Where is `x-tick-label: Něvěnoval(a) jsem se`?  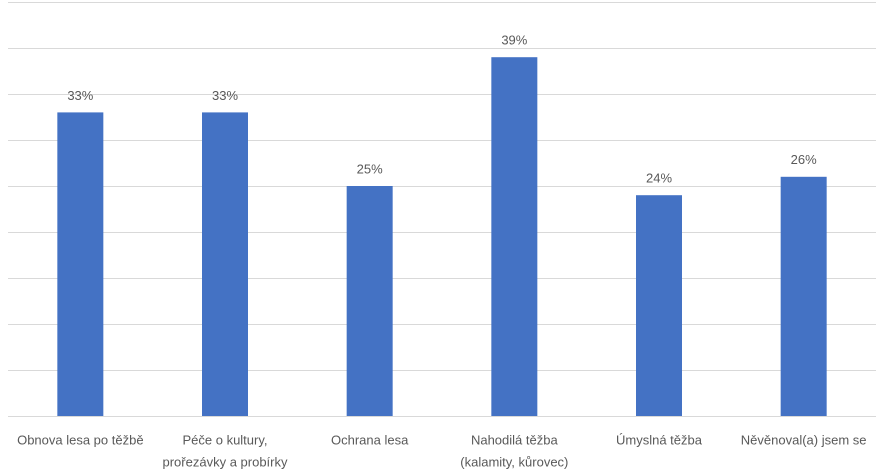 x-tick-label: Něvěnoval(a) jsem se is located at coordinates (804, 439).